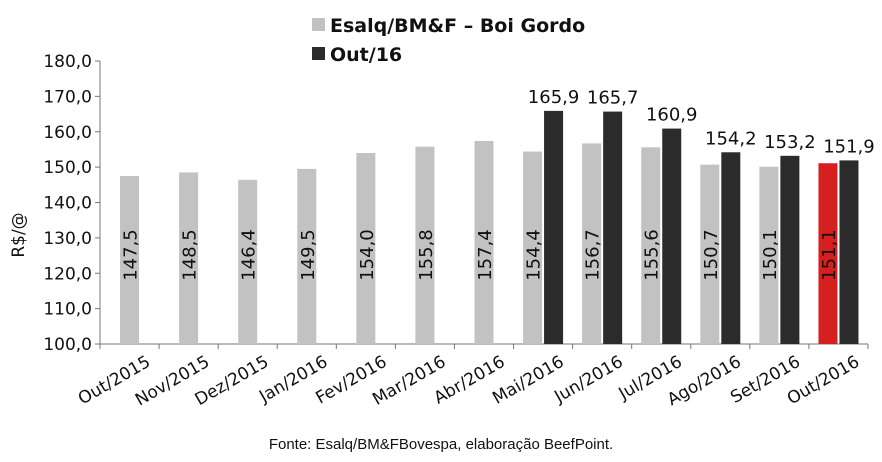  I want to click on data-label-series-1: 154,4, so click(534, 255).